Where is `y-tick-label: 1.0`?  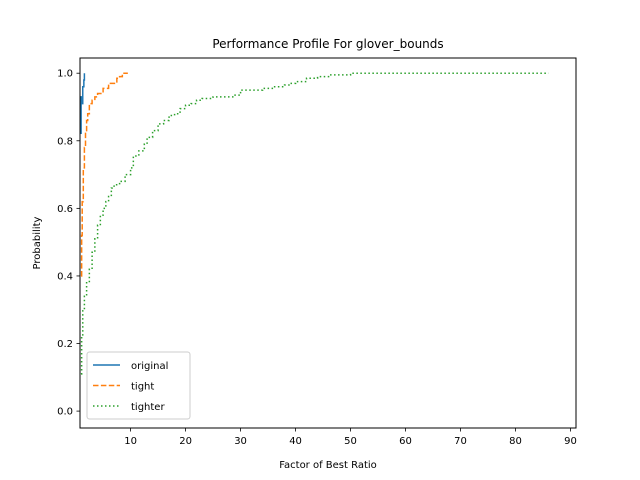 y-tick-label: 1.0 is located at coordinates (65, 74).